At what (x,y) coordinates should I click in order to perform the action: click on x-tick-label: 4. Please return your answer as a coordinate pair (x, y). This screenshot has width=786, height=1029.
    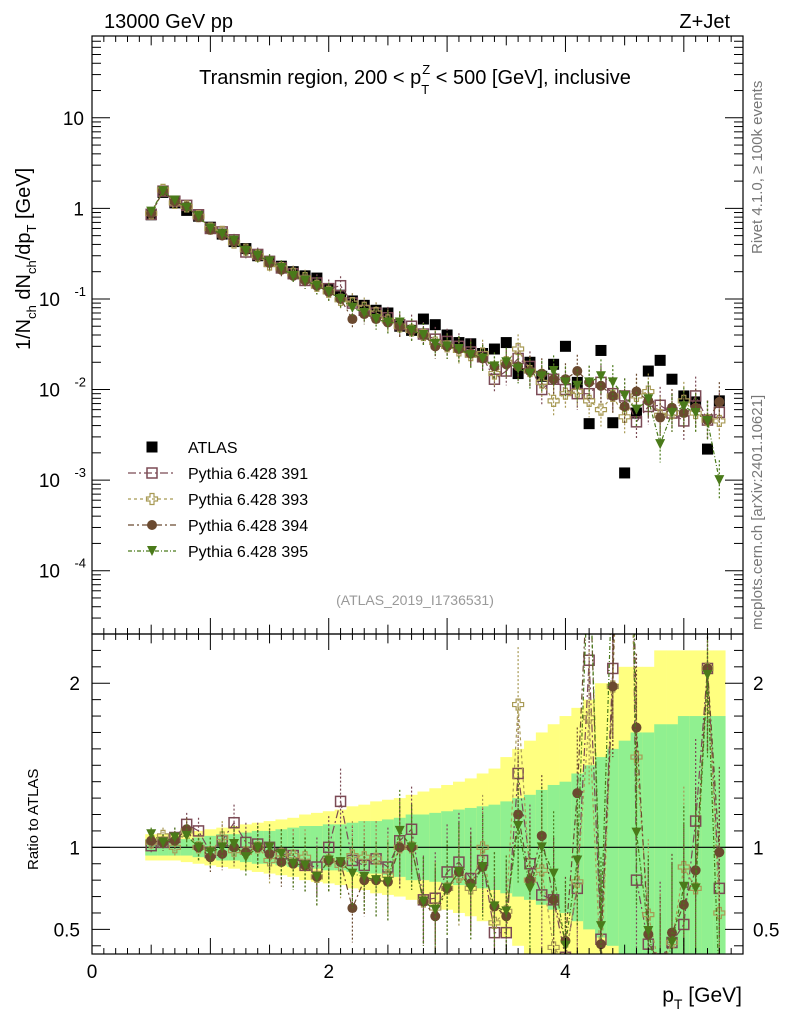
    Looking at the image, I should click on (565, 972).